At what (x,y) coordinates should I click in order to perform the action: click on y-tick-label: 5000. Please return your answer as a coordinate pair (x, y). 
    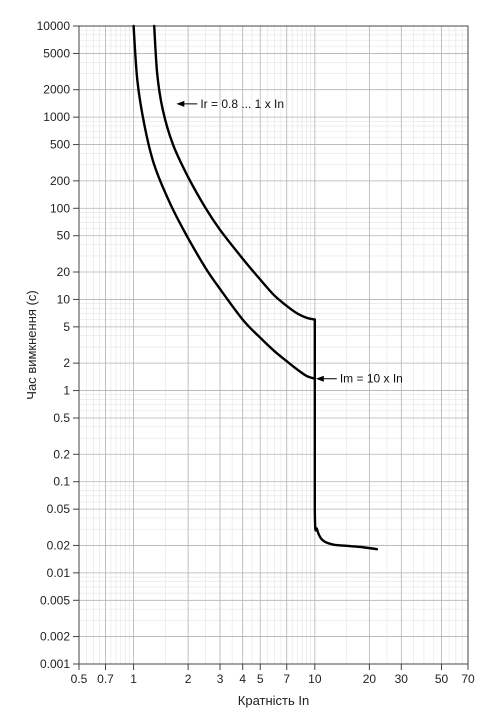
    Looking at the image, I should click on (56, 53).